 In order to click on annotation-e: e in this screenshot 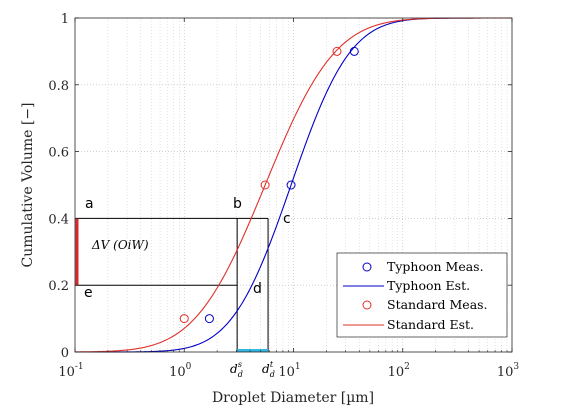, I will do `click(88, 293)`.